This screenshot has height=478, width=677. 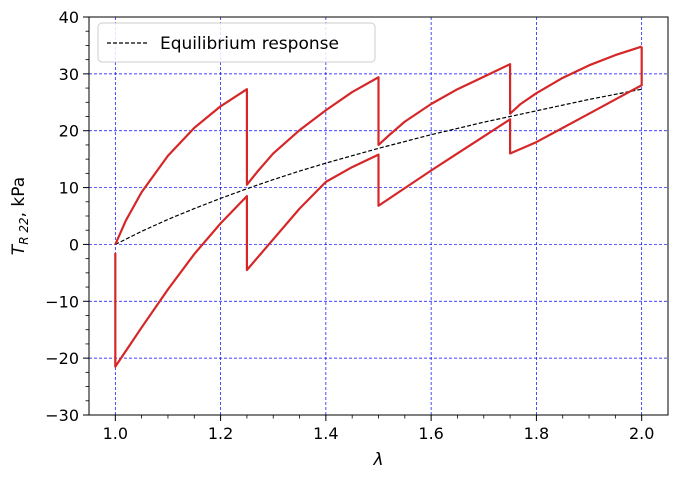 I want to click on y-tick-label: 10, so click(x=69, y=188).